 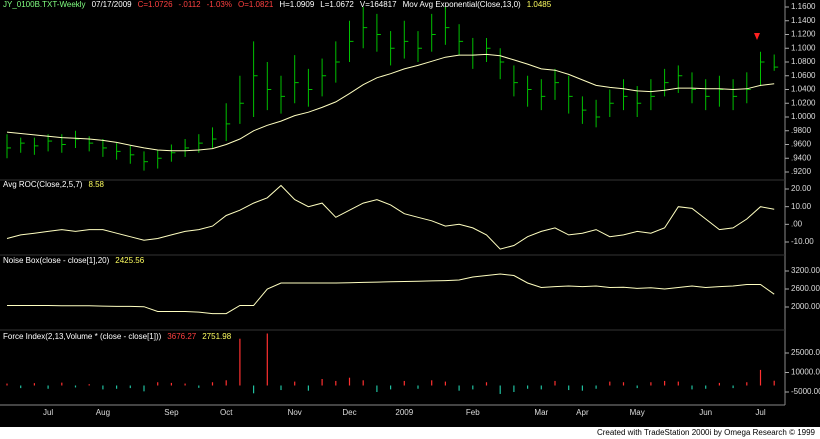 What do you see at coordinates (226, 412) in the screenshot?
I see `x-tick-label: Oct` at bounding box center [226, 412].